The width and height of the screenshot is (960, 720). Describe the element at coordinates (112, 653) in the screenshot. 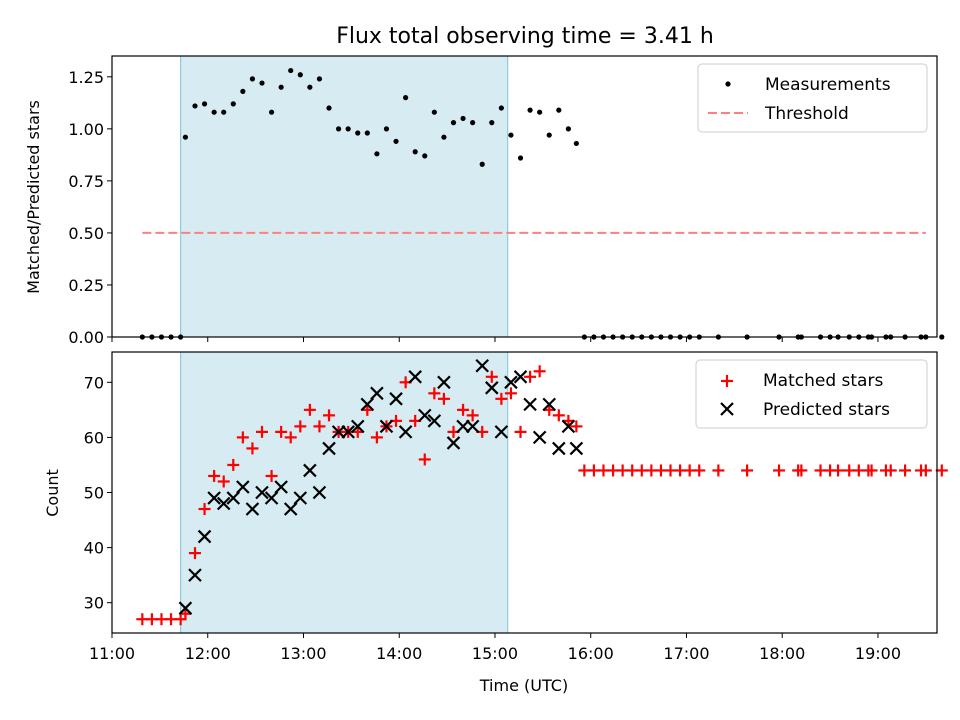

I see `x-tick-label: 11:00` at that location.